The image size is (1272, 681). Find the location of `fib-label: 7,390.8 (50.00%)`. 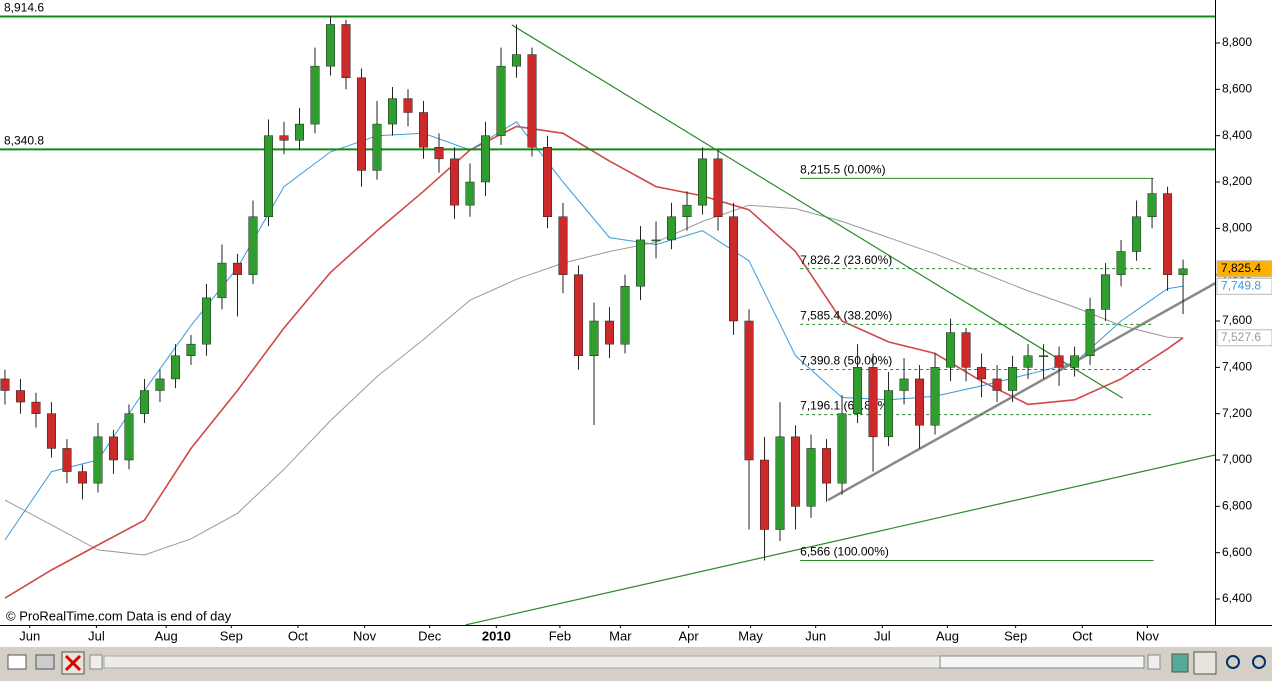

fib-label: 7,390.8 (50.00%) is located at coordinates (846, 361).